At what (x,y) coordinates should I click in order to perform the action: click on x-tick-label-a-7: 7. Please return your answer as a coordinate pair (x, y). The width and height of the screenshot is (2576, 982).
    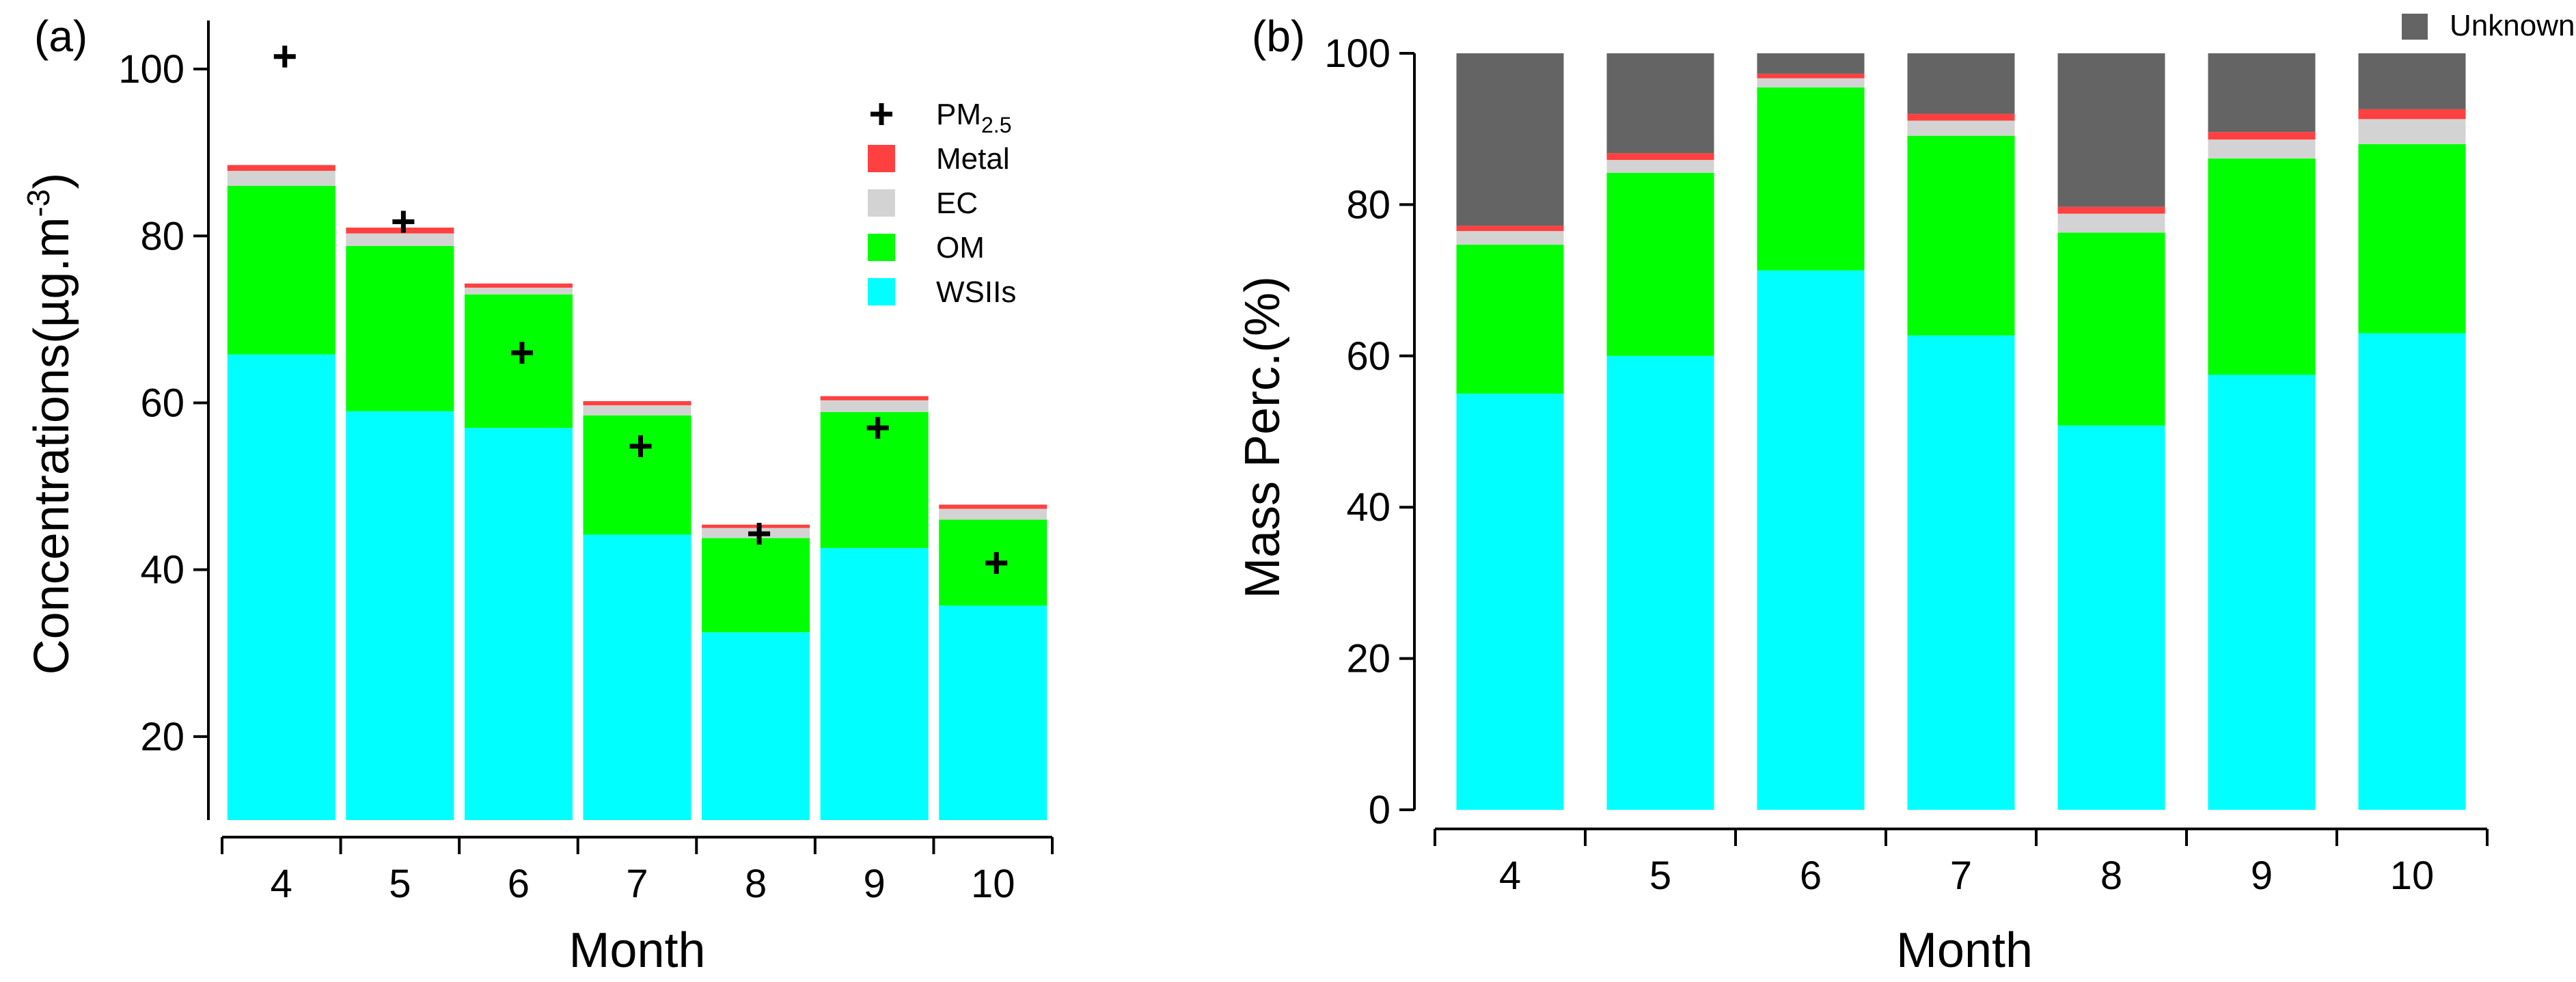
    Looking at the image, I should click on (637, 884).